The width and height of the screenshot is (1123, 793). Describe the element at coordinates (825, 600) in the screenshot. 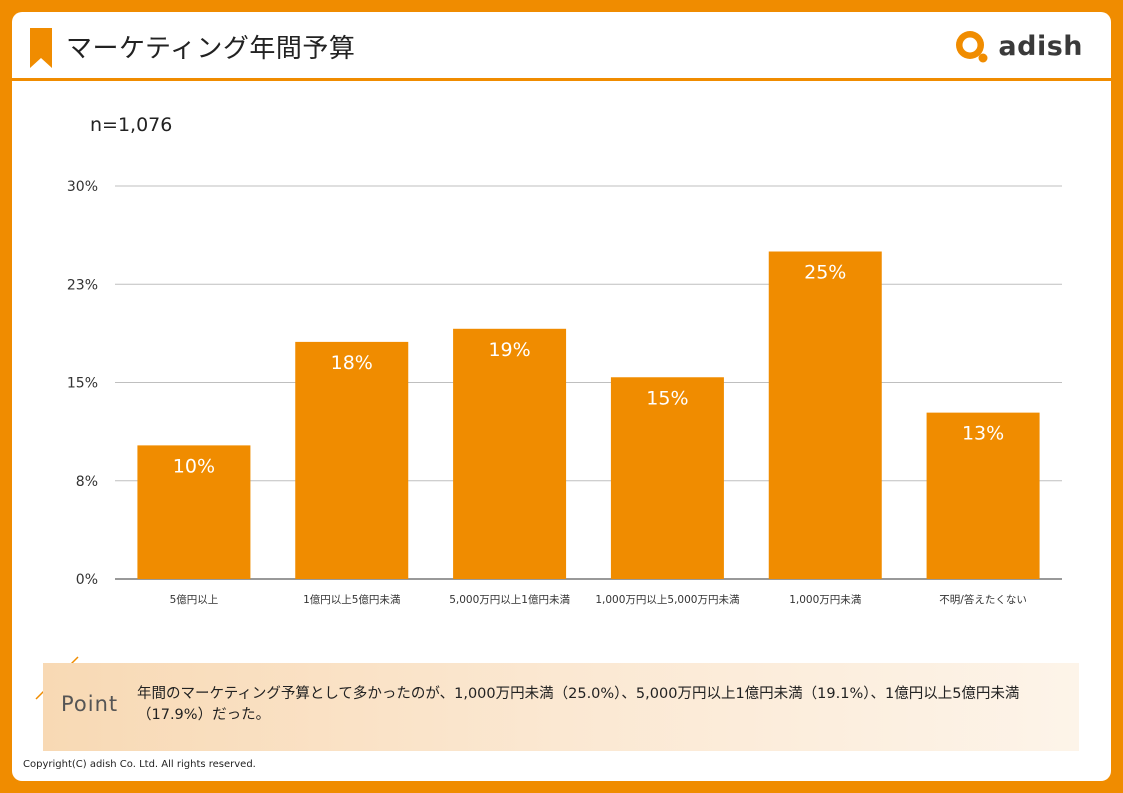

I see `x-tick-label: 1,000万円未満` at that location.